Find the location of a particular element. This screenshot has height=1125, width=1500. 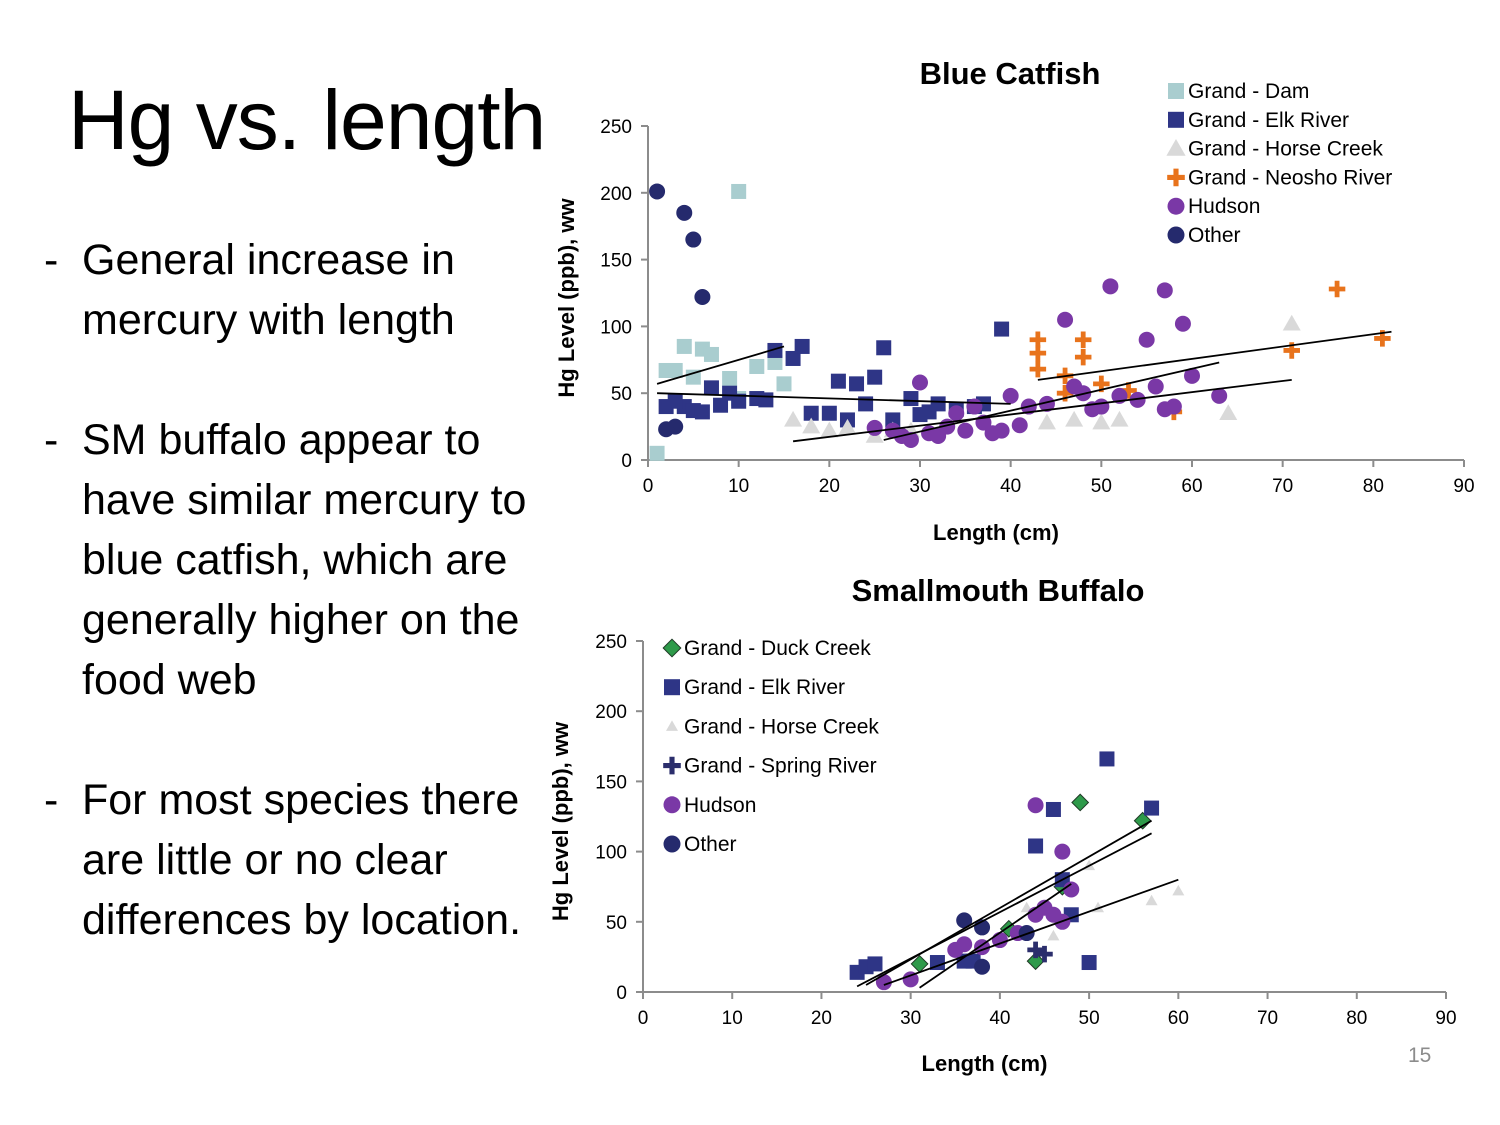

x-tick-label: 10 is located at coordinates (732, 1018).